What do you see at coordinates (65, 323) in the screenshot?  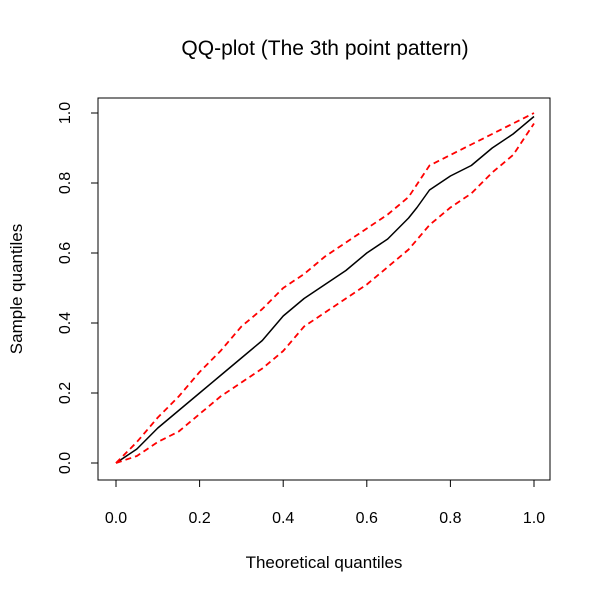 I see `y-tick-label: 0.4` at bounding box center [65, 323].